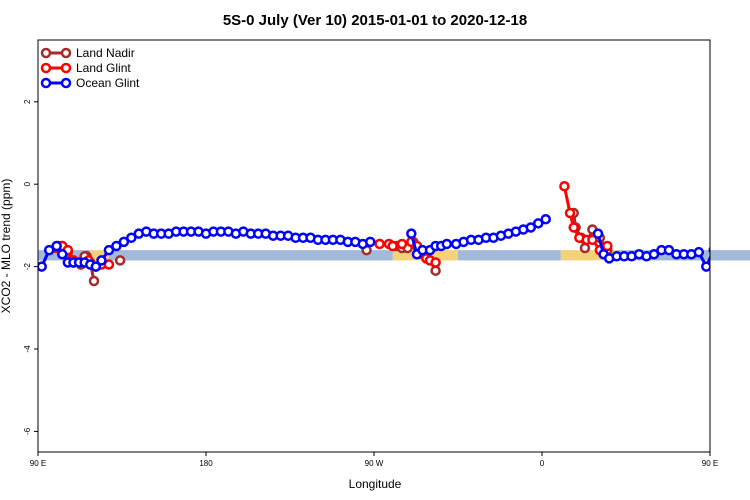 The height and width of the screenshot is (500, 750). What do you see at coordinates (542, 463) in the screenshot?
I see `x-tick-label: 0` at bounding box center [542, 463].